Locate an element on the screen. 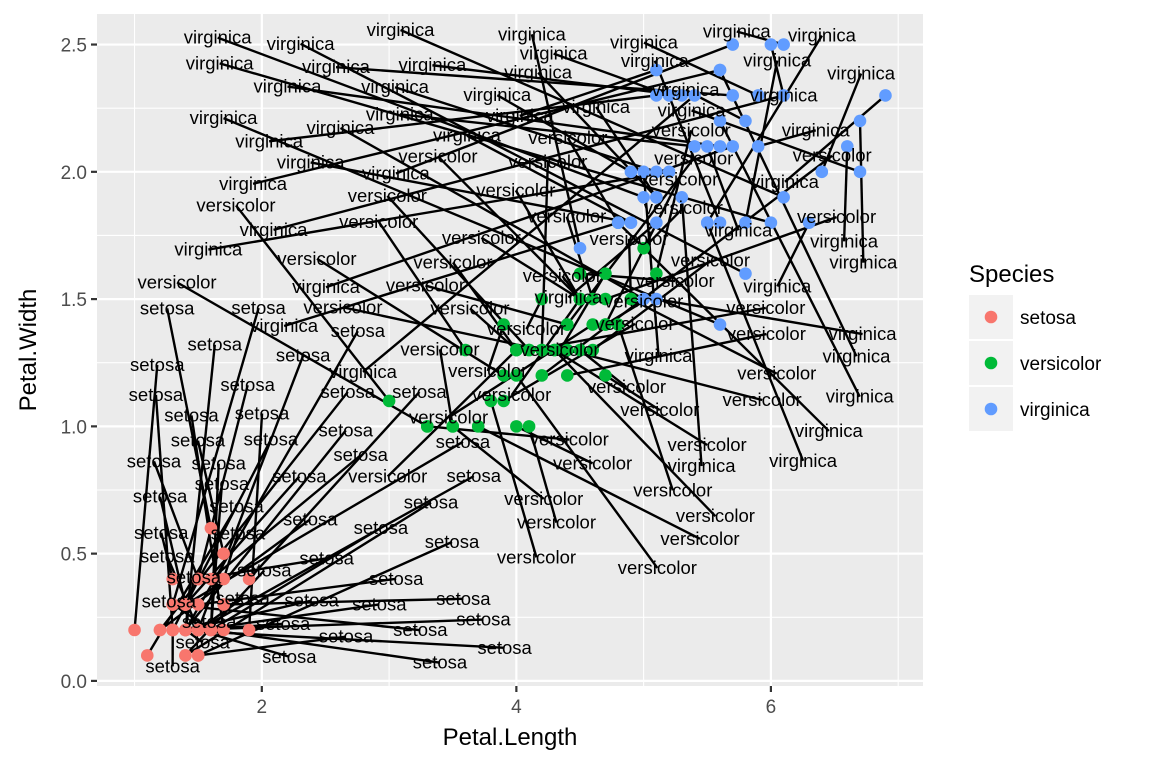 This screenshot has width=1152, height=768. legend-swatch is located at coordinates (991, 317).